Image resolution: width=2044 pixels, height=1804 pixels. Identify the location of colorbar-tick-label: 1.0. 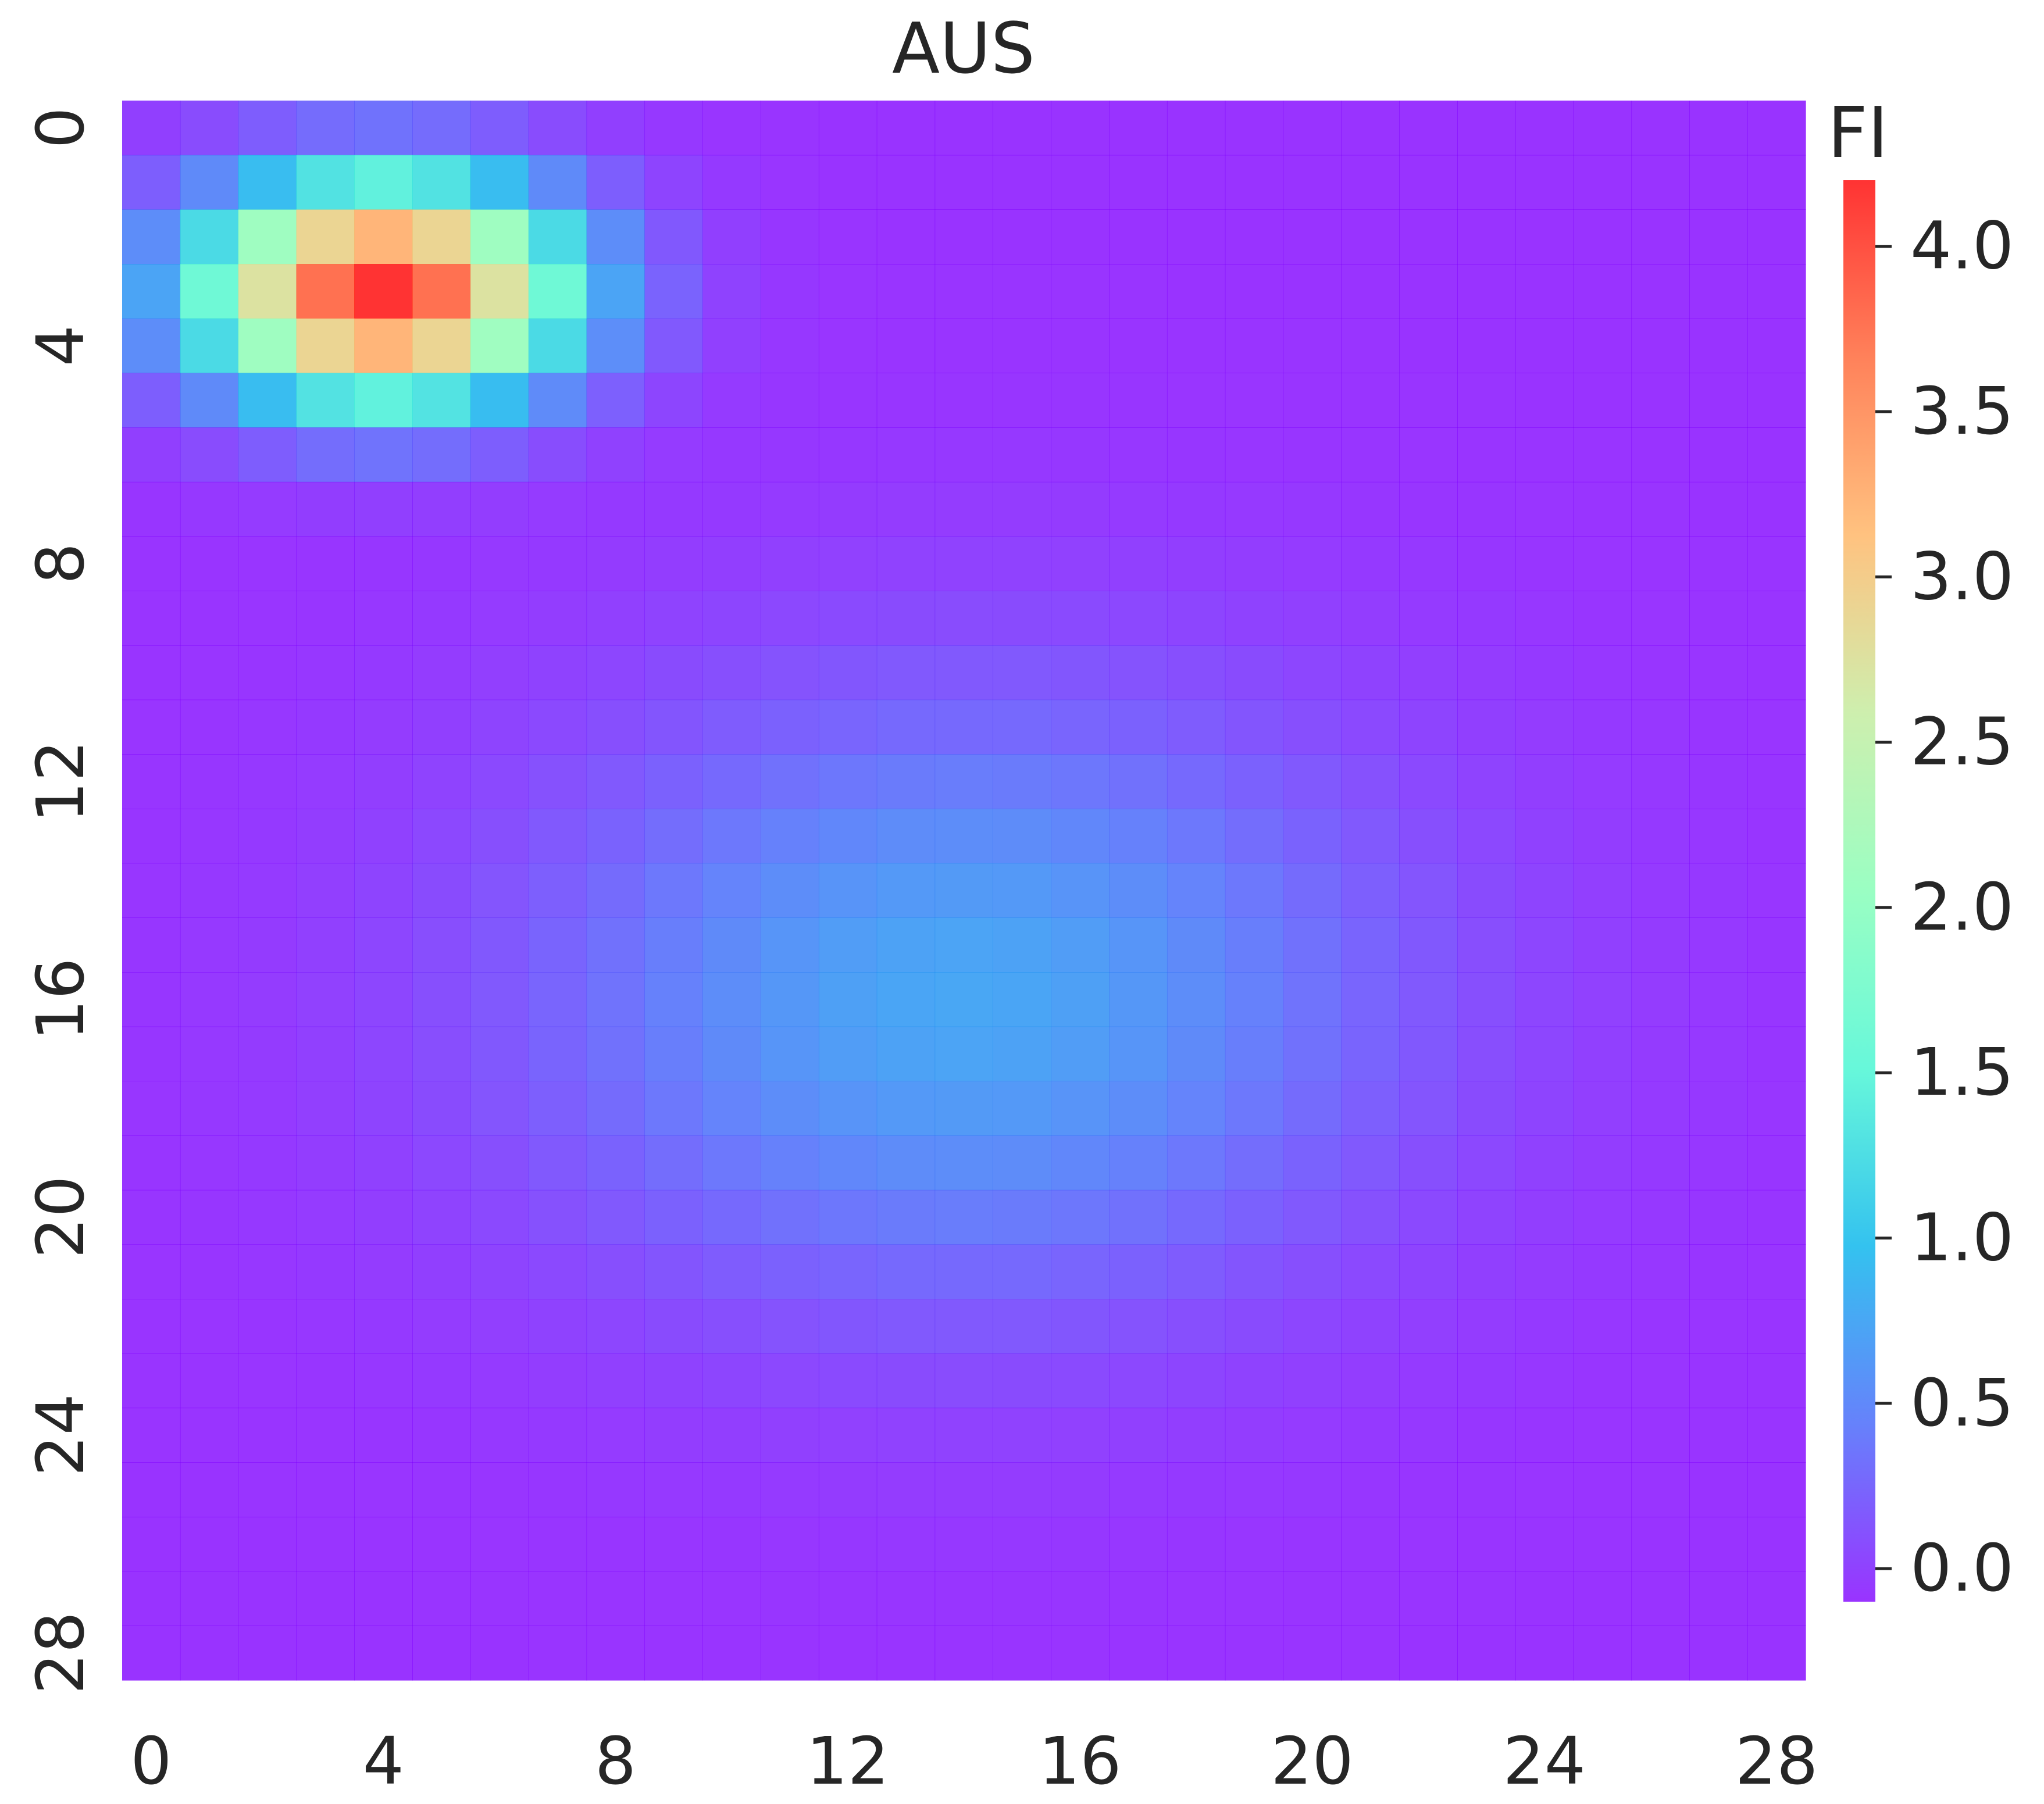
(1962, 1238).